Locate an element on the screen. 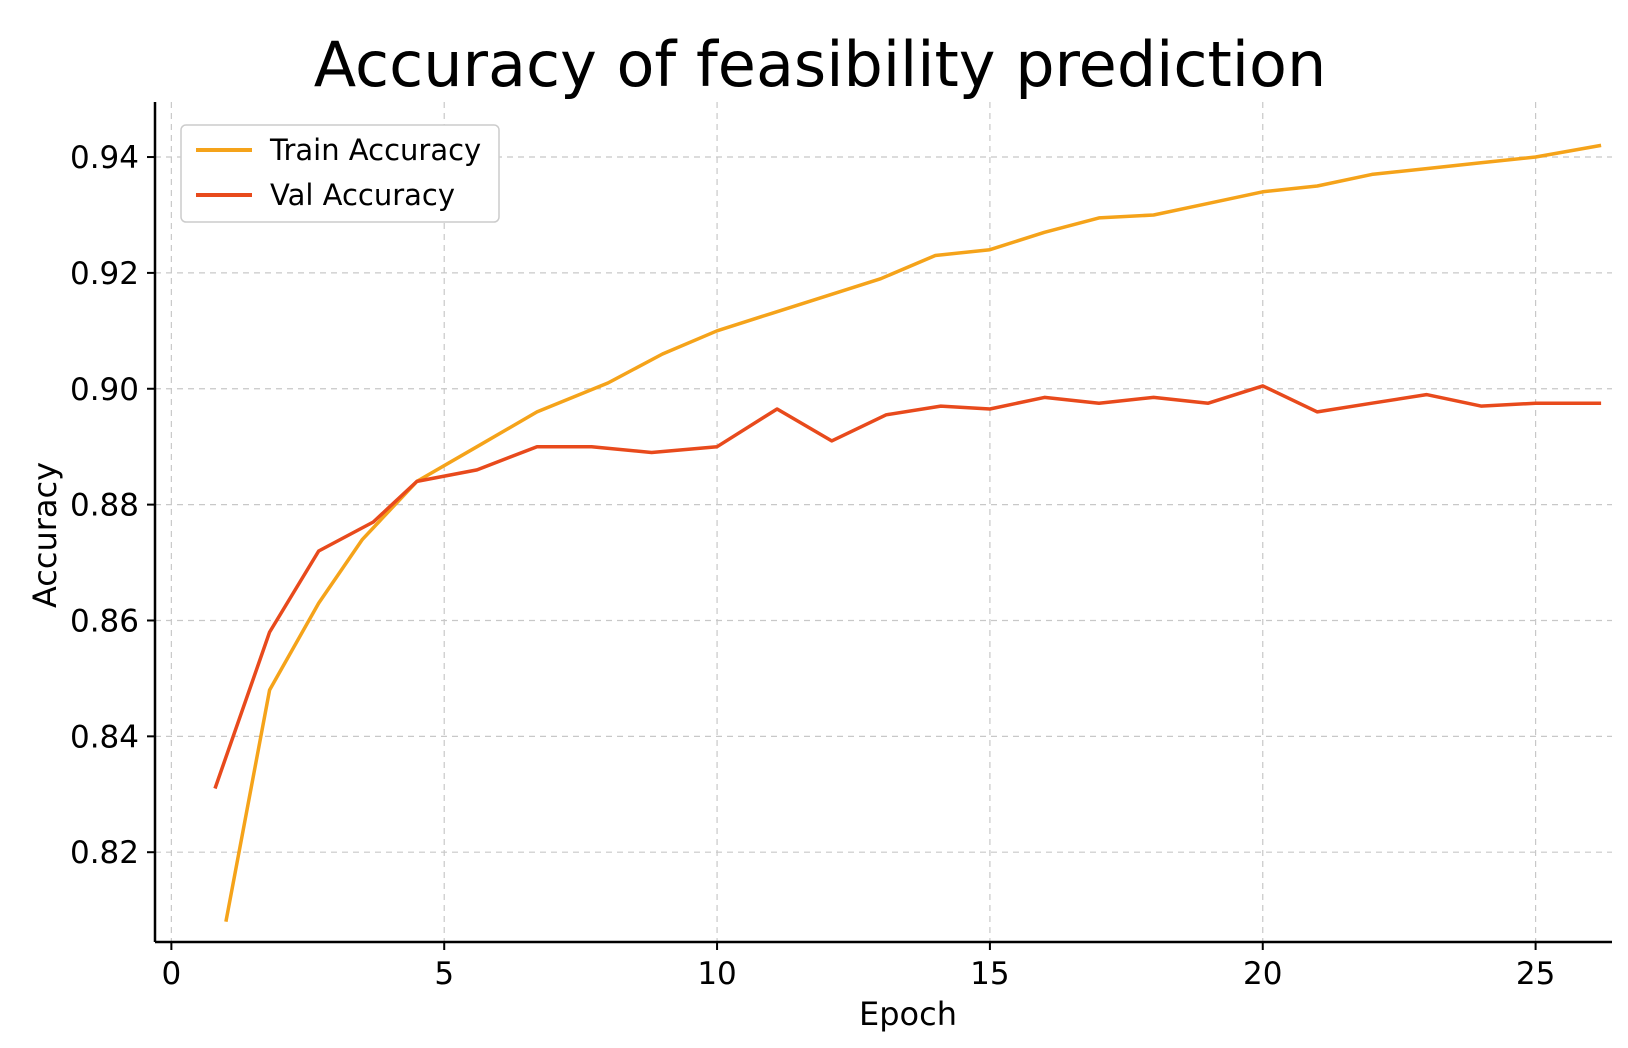 Image resolution: width=1628 pixels, height=1048 pixels. y-tick-label: 0.88 is located at coordinates (104, 506).